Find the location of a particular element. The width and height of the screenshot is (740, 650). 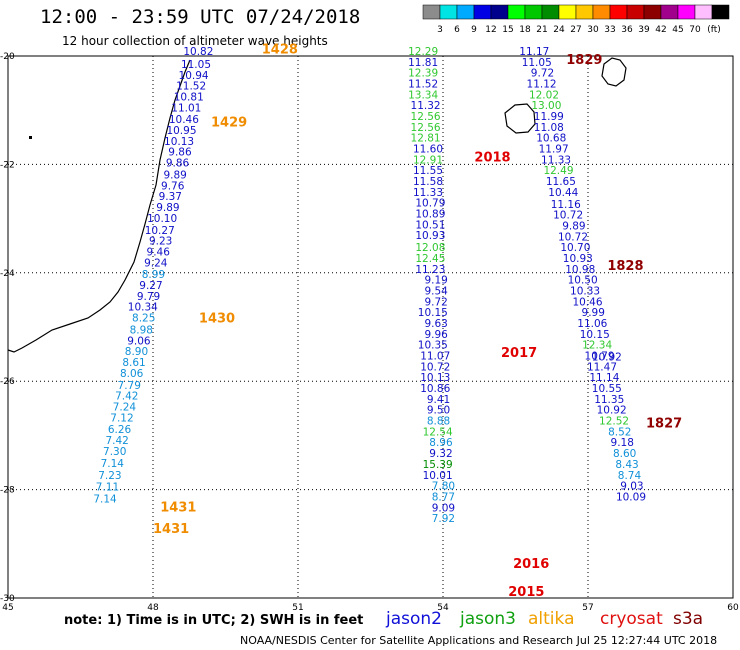

swh-value: 11.14 is located at coordinates (604, 378).